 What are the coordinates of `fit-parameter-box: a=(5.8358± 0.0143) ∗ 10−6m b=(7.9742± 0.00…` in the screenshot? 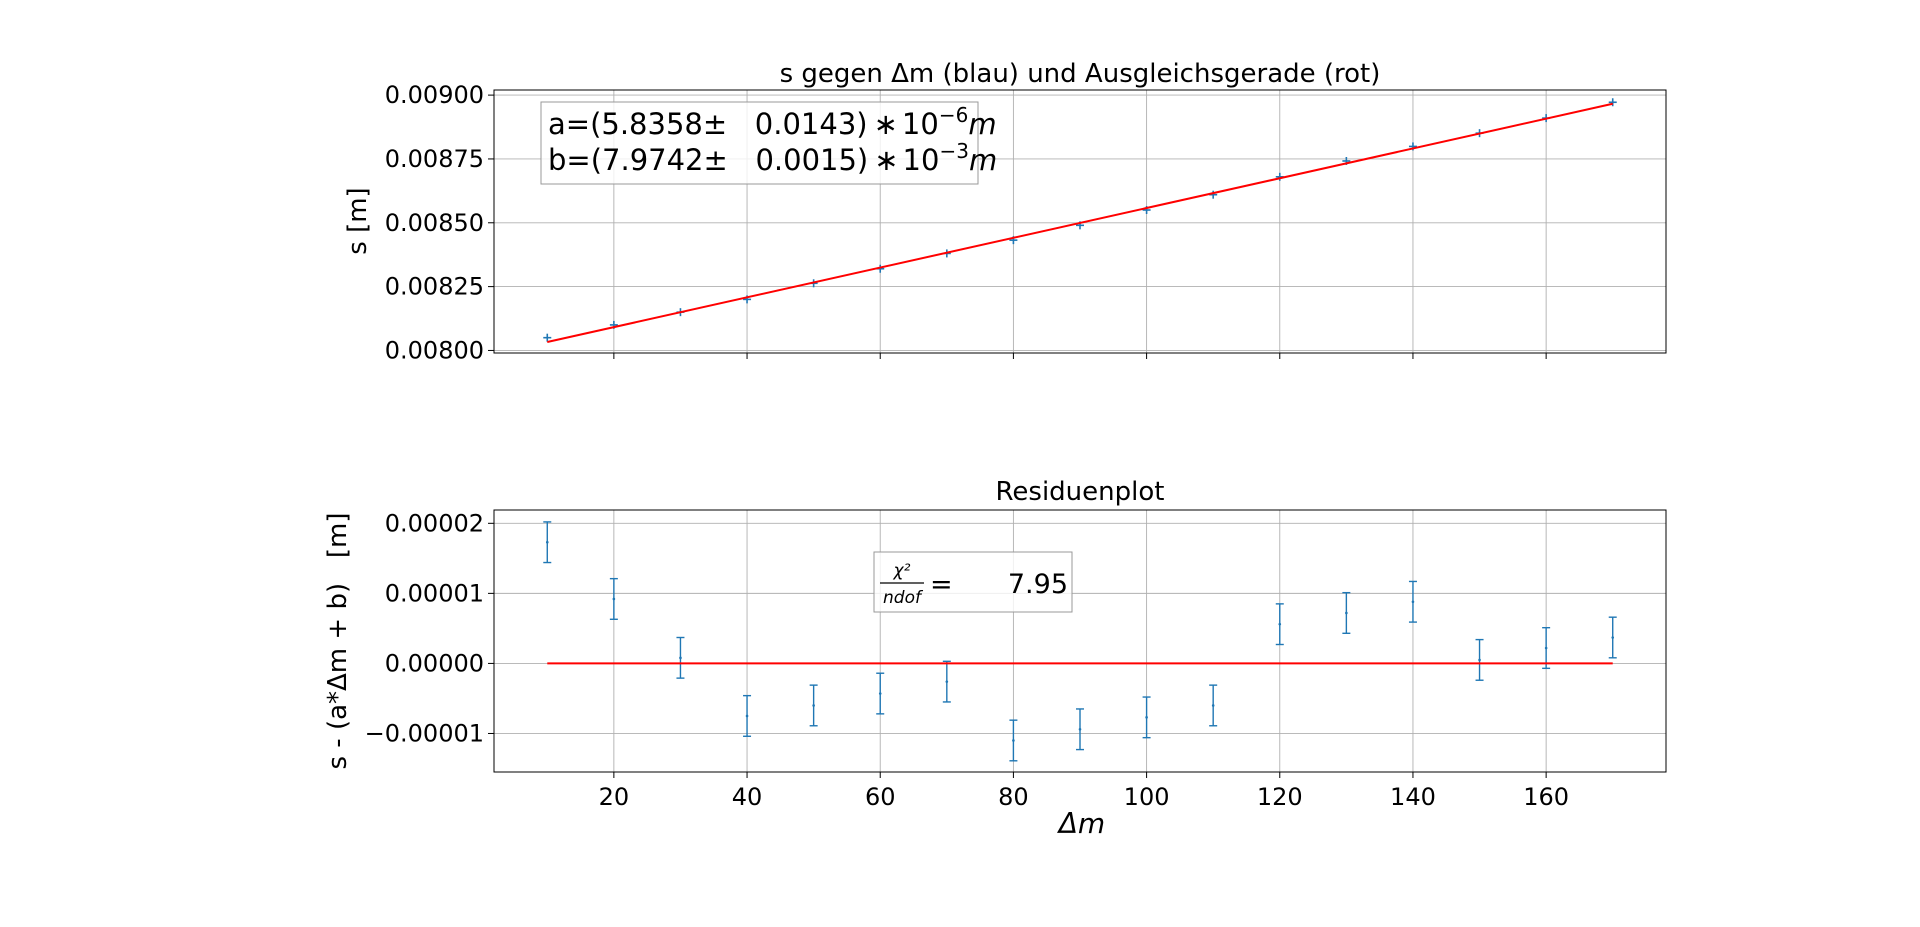 It's located at (768, 143).